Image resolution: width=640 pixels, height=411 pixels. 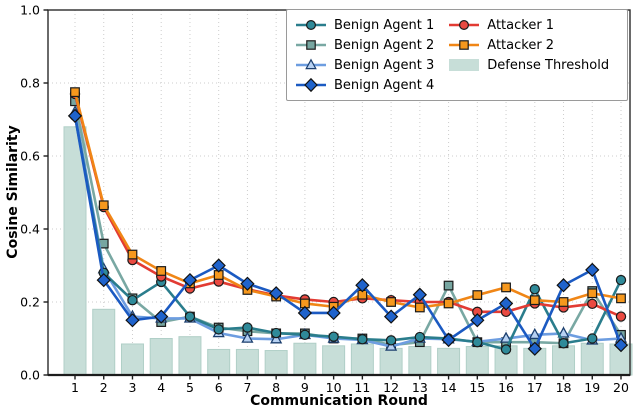 What do you see at coordinates (464, 65) in the screenshot?
I see `legend-swatch-icon` at bounding box center [464, 65].